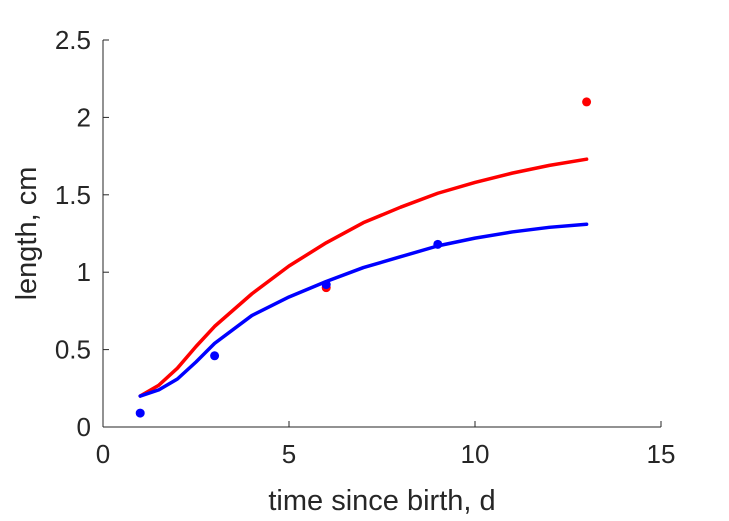 The image size is (729, 521). Describe the element at coordinates (661, 454) in the screenshot. I see `x-tick-label: 15` at that location.